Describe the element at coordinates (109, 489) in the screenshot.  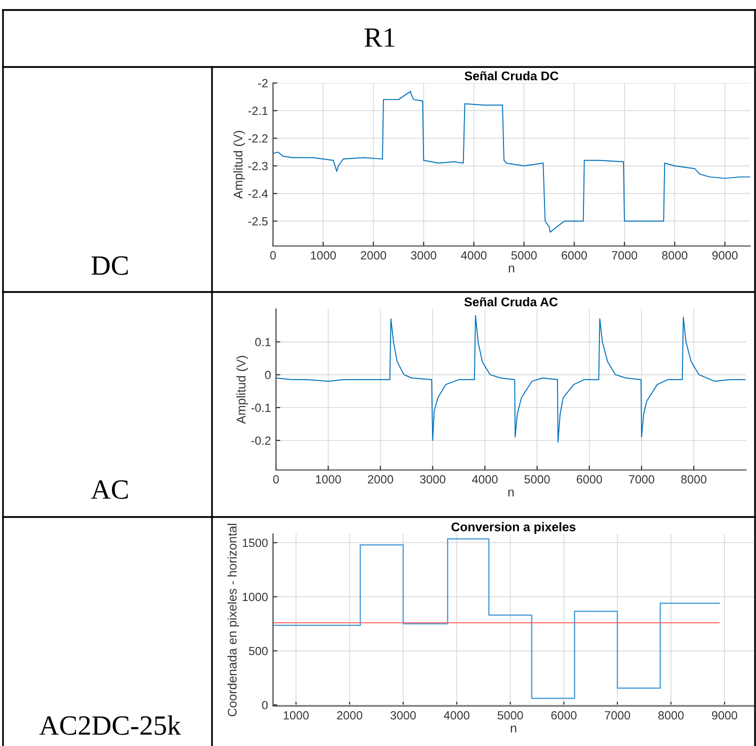
I see `text: AC` at that location.